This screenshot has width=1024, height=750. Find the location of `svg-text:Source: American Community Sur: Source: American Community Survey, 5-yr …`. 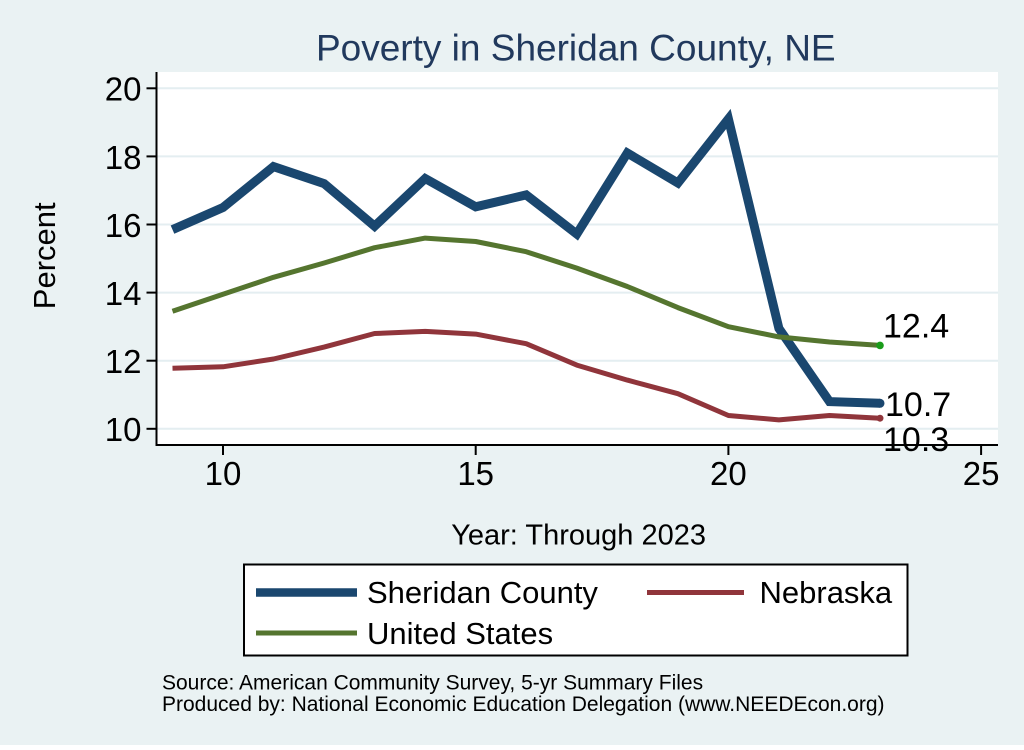

svg-text:Source: American Community Sur: Source: American Community Survey, 5-yr … is located at coordinates (432, 683).